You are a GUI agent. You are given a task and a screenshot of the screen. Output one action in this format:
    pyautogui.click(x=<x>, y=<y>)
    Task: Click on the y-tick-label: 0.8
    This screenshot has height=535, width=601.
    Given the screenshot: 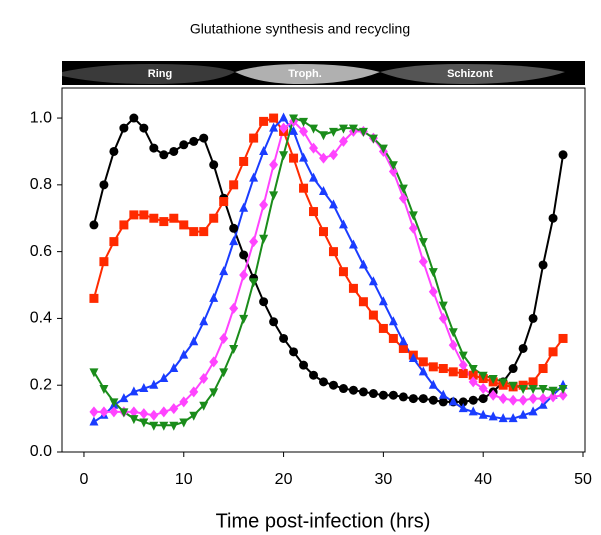 What is the action you would take?
    pyautogui.click(x=41, y=184)
    